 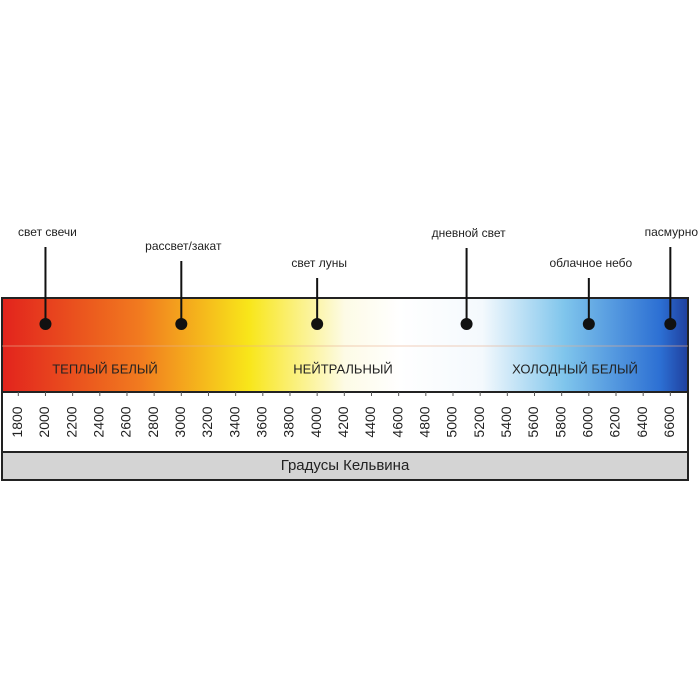 I want to click on marker-label: рассвет/закат, so click(x=183, y=246).